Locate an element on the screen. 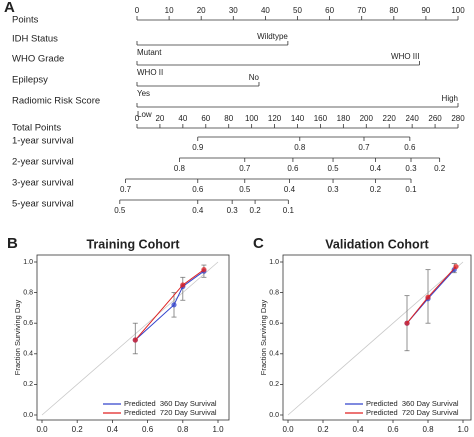 Image resolution: width=474 pixels, height=437 pixels. tick-label: 220 is located at coordinates (390, 118).